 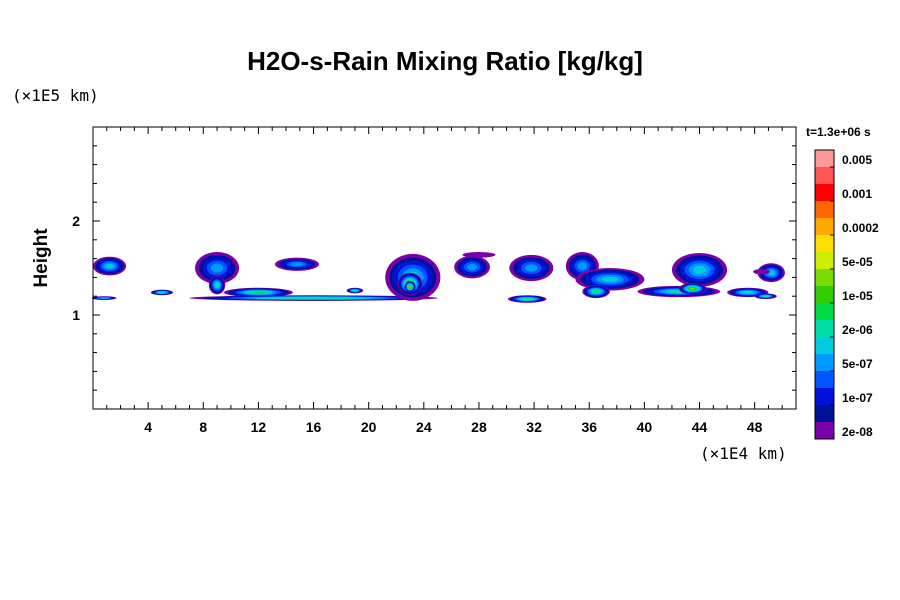 What do you see at coordinates (76, 221) in the screenshot?
I see `y-tick-label: 2` at bounding box center [76, 221].